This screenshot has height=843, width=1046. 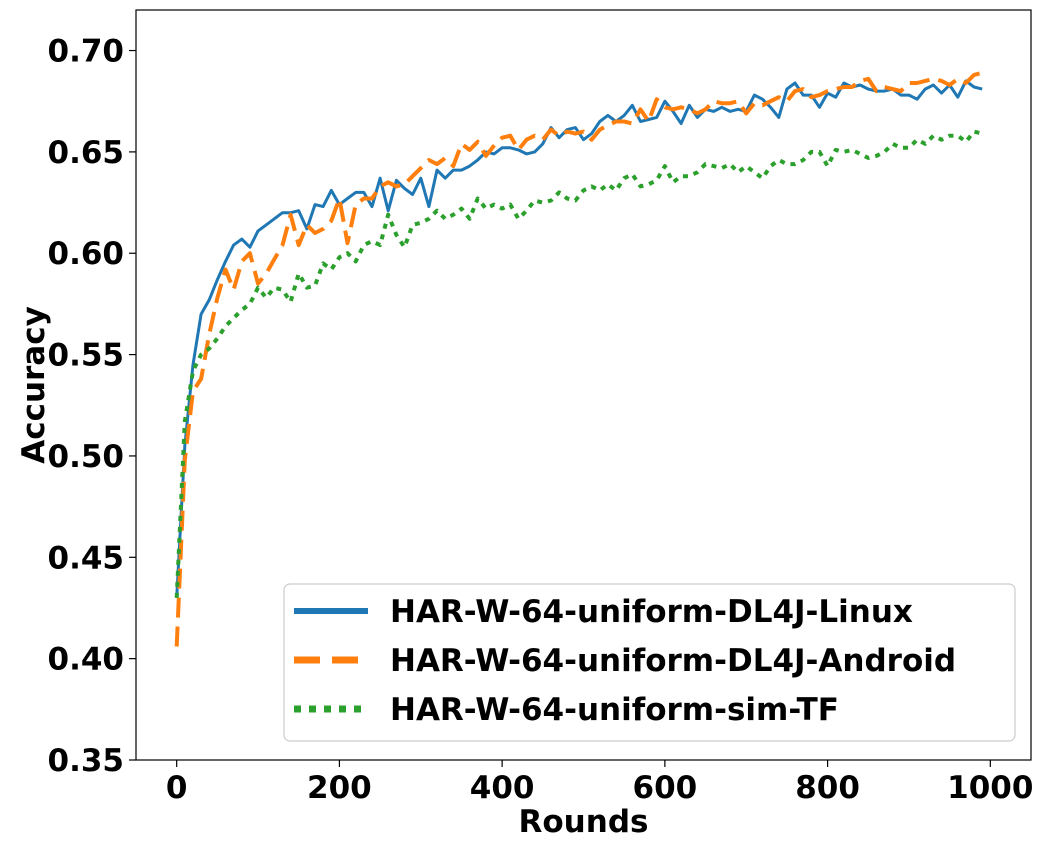 What do you see at coordinates (86, 52) in the screenshot?
I see `y-tick-label: 0.70` at bounding box center [86, 52].